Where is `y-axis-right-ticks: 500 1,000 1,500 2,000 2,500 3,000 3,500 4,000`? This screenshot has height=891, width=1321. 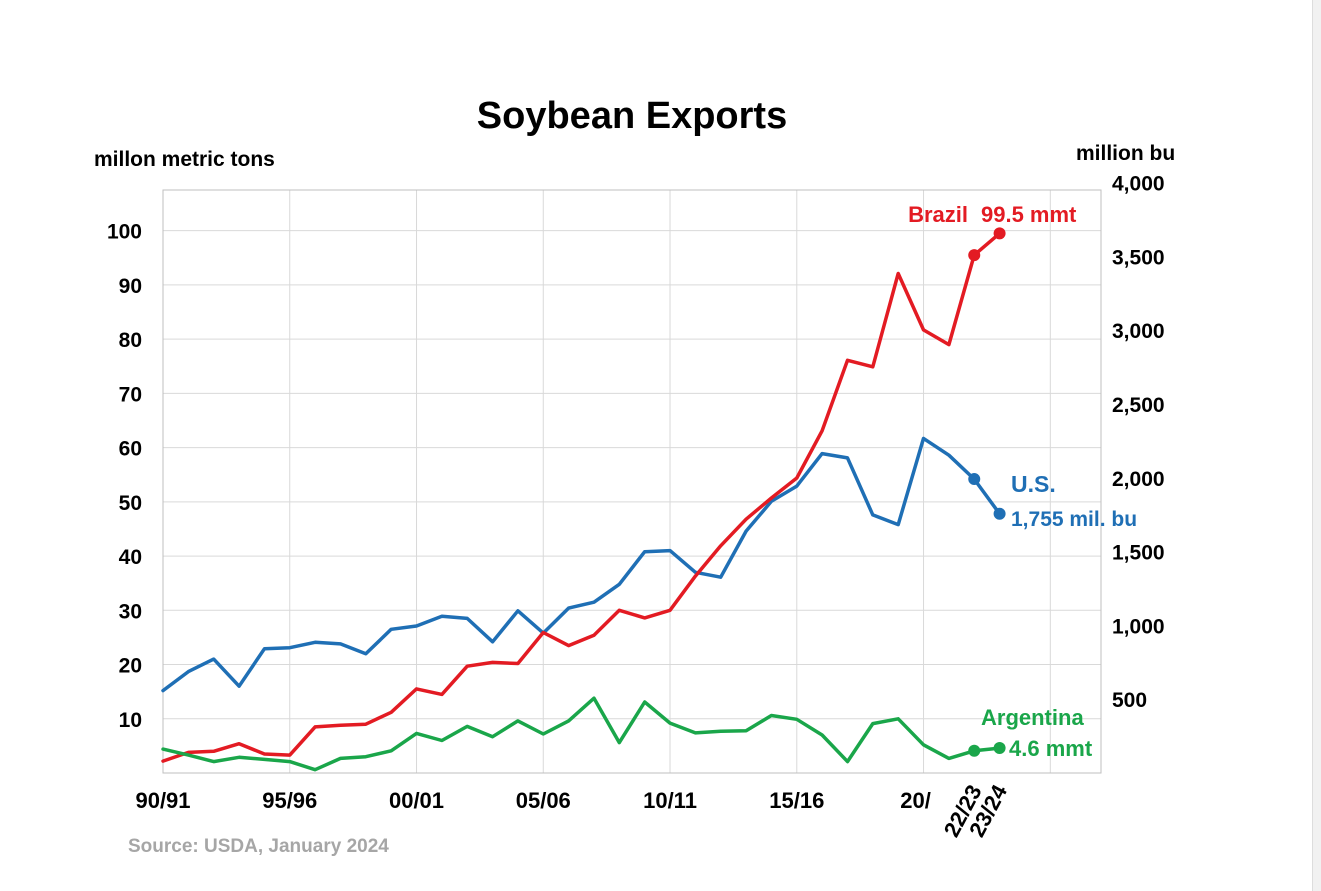
y-axis-right-ticks: 500 1,000 1,500 2,000 2,500 3,000 3,500 4,000 is located at coordinates (1138, 443).